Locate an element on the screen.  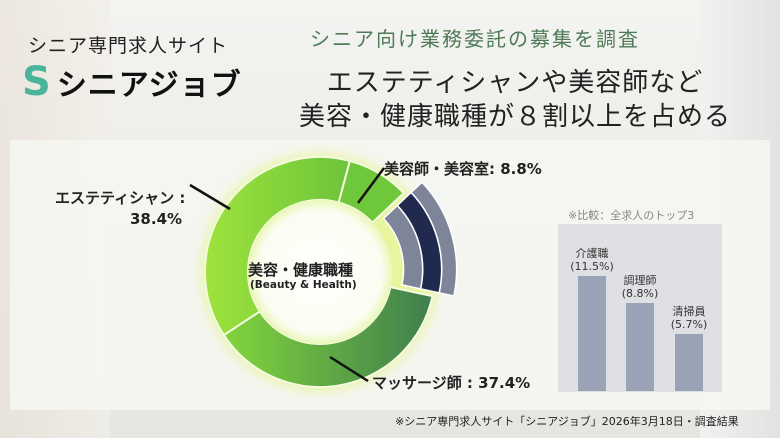
bar-label: 介護職 (11.5%) is located at coordinates (592, 260).